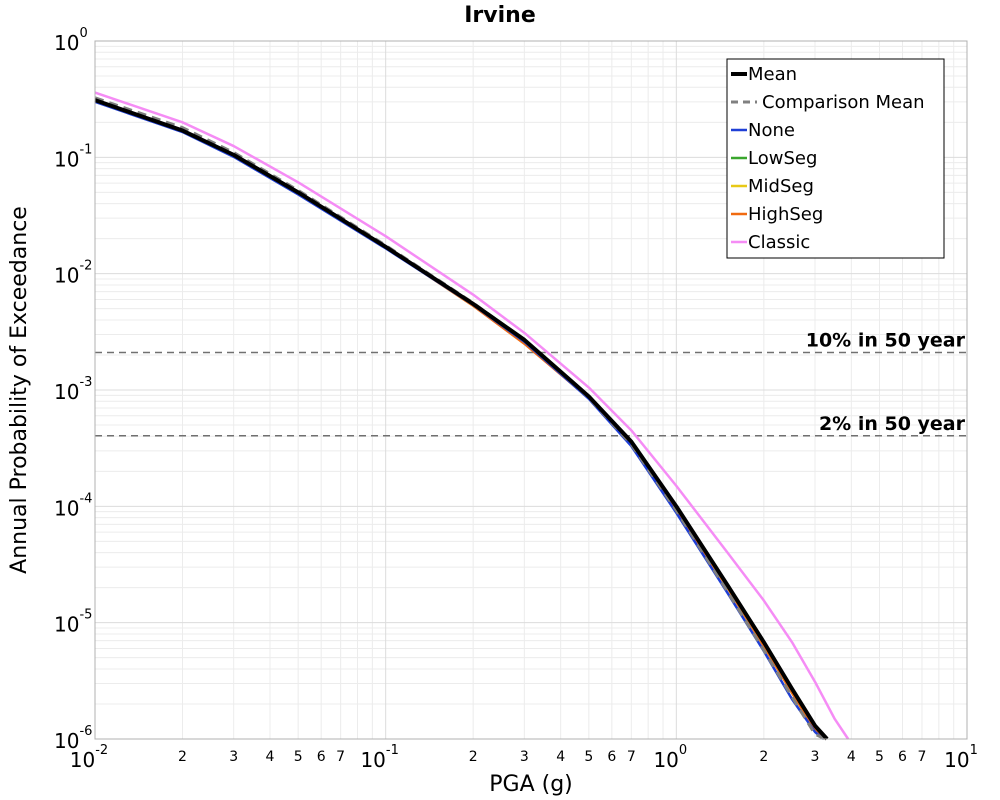  I want to click on reference-line-label: 2% in 50 year, so click(892, 424).